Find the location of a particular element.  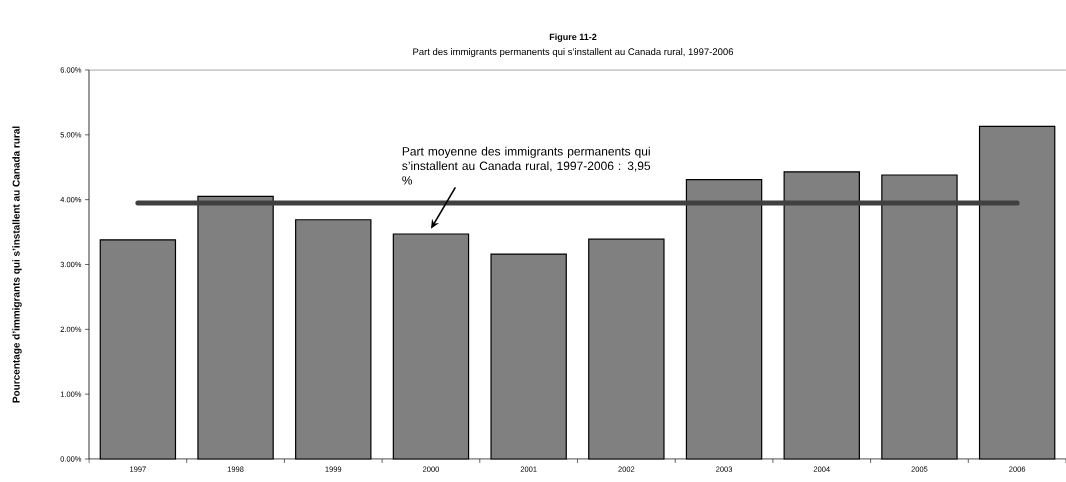

y-axis-title: Pourcentage d’immigrants qui s’installent au Canada rural is located at coordinates (17, 264).